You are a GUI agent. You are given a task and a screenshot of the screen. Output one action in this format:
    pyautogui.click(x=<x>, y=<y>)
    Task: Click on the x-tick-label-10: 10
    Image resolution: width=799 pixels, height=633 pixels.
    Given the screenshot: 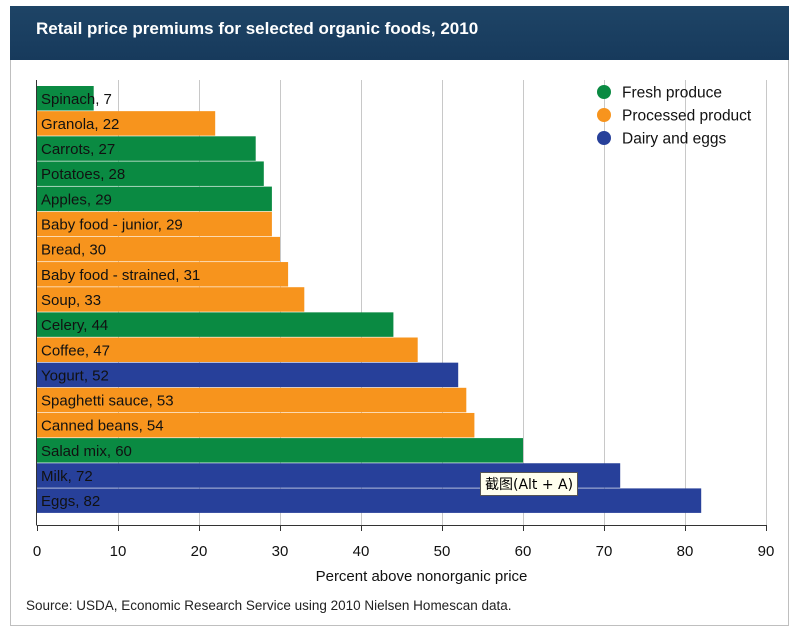 What is the action you would take?
    pyautogui.click(x=118, y=551)
    